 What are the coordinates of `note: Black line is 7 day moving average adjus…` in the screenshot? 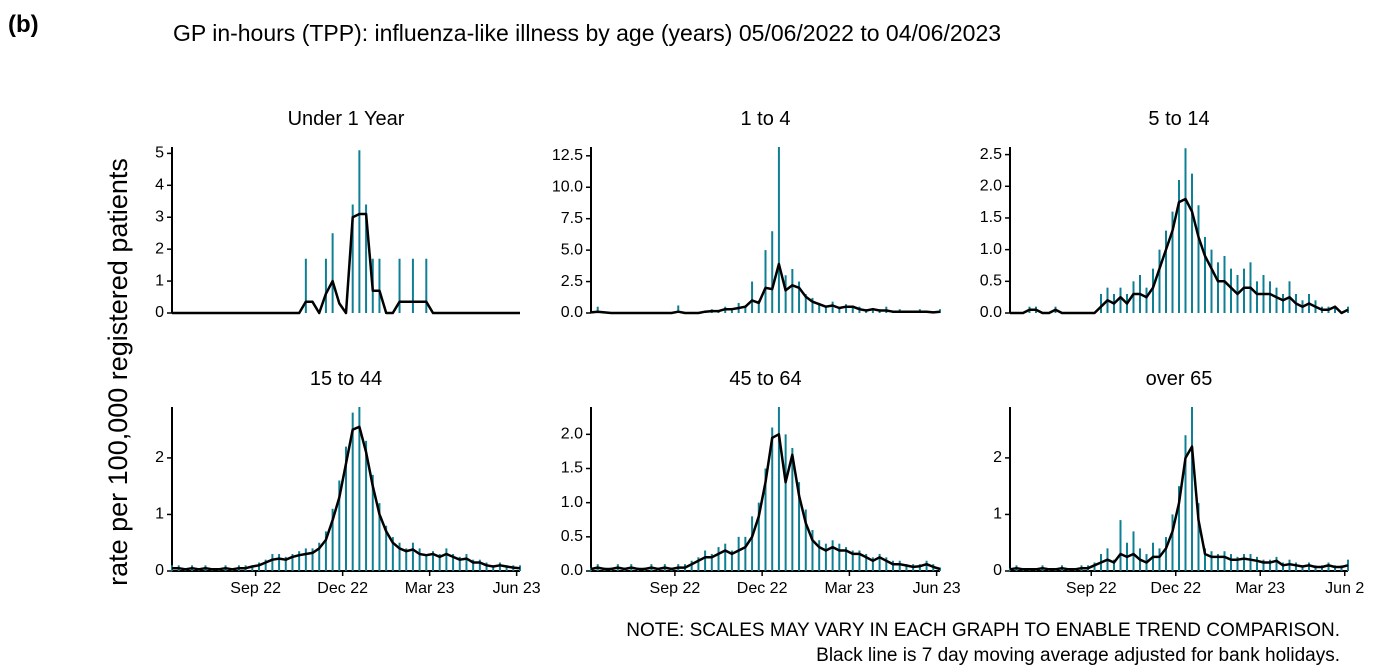 It's located at (1078, 655).